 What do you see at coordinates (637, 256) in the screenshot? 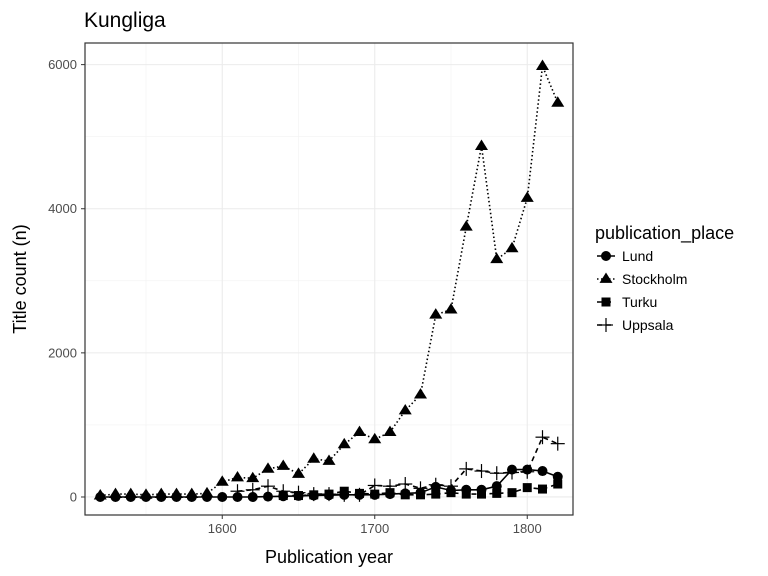
I see `legend-label: Lund` at bounding box center [637, 256].